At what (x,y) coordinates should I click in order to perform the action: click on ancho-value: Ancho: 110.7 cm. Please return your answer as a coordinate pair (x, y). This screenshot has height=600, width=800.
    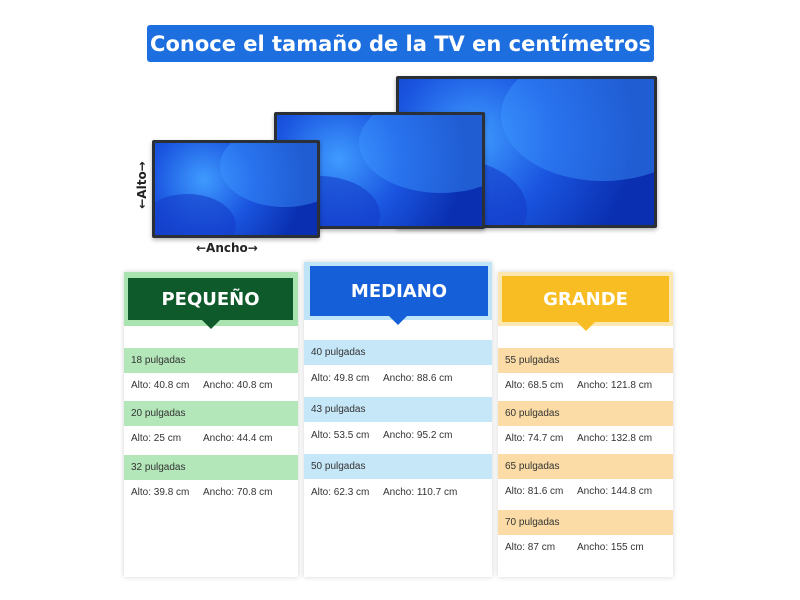
    Looking at the image, I should click on (420, 492).